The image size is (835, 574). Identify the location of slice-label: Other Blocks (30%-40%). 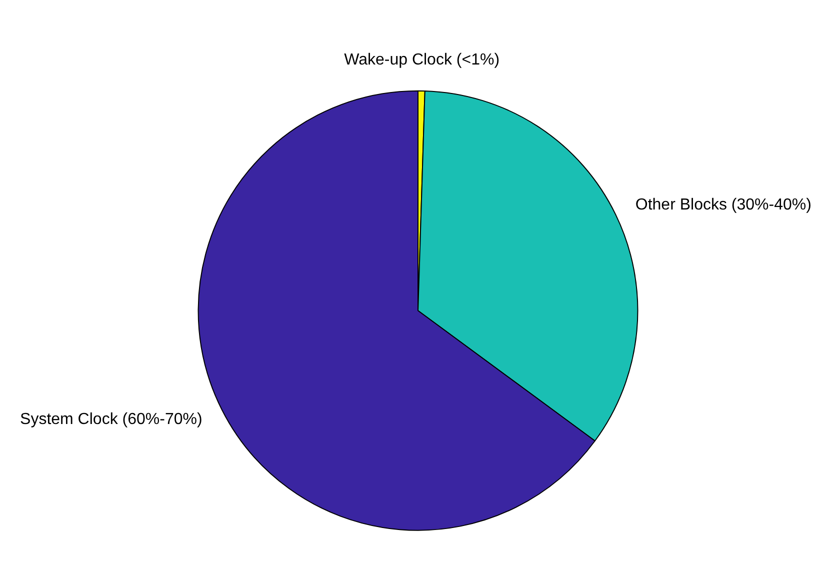
(723, 205).